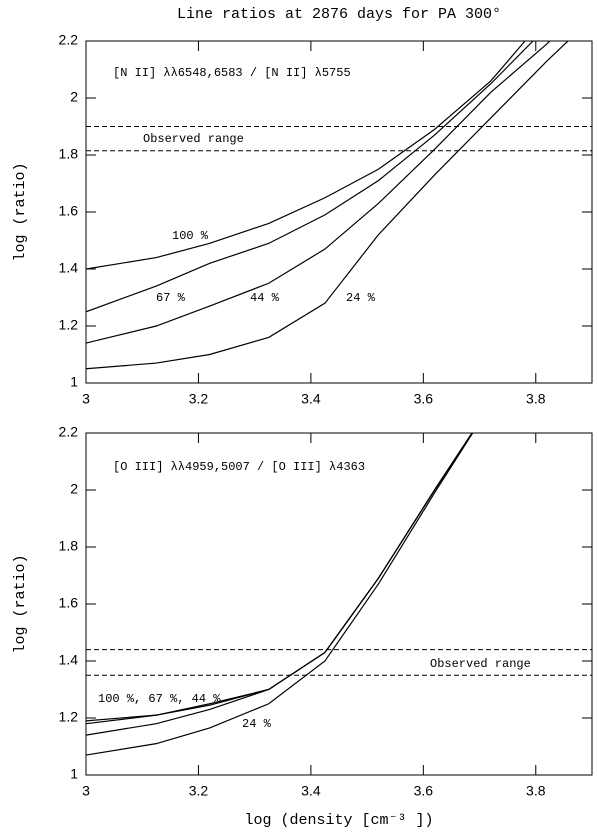 The width and height of the screenshot is (598, 834). What do you see at coordinates (239, 467) in the screenshot?
I see `panel-label: [O III] λλ4959,5007 / [O III] λ4363` at bounding box center [239, 467].